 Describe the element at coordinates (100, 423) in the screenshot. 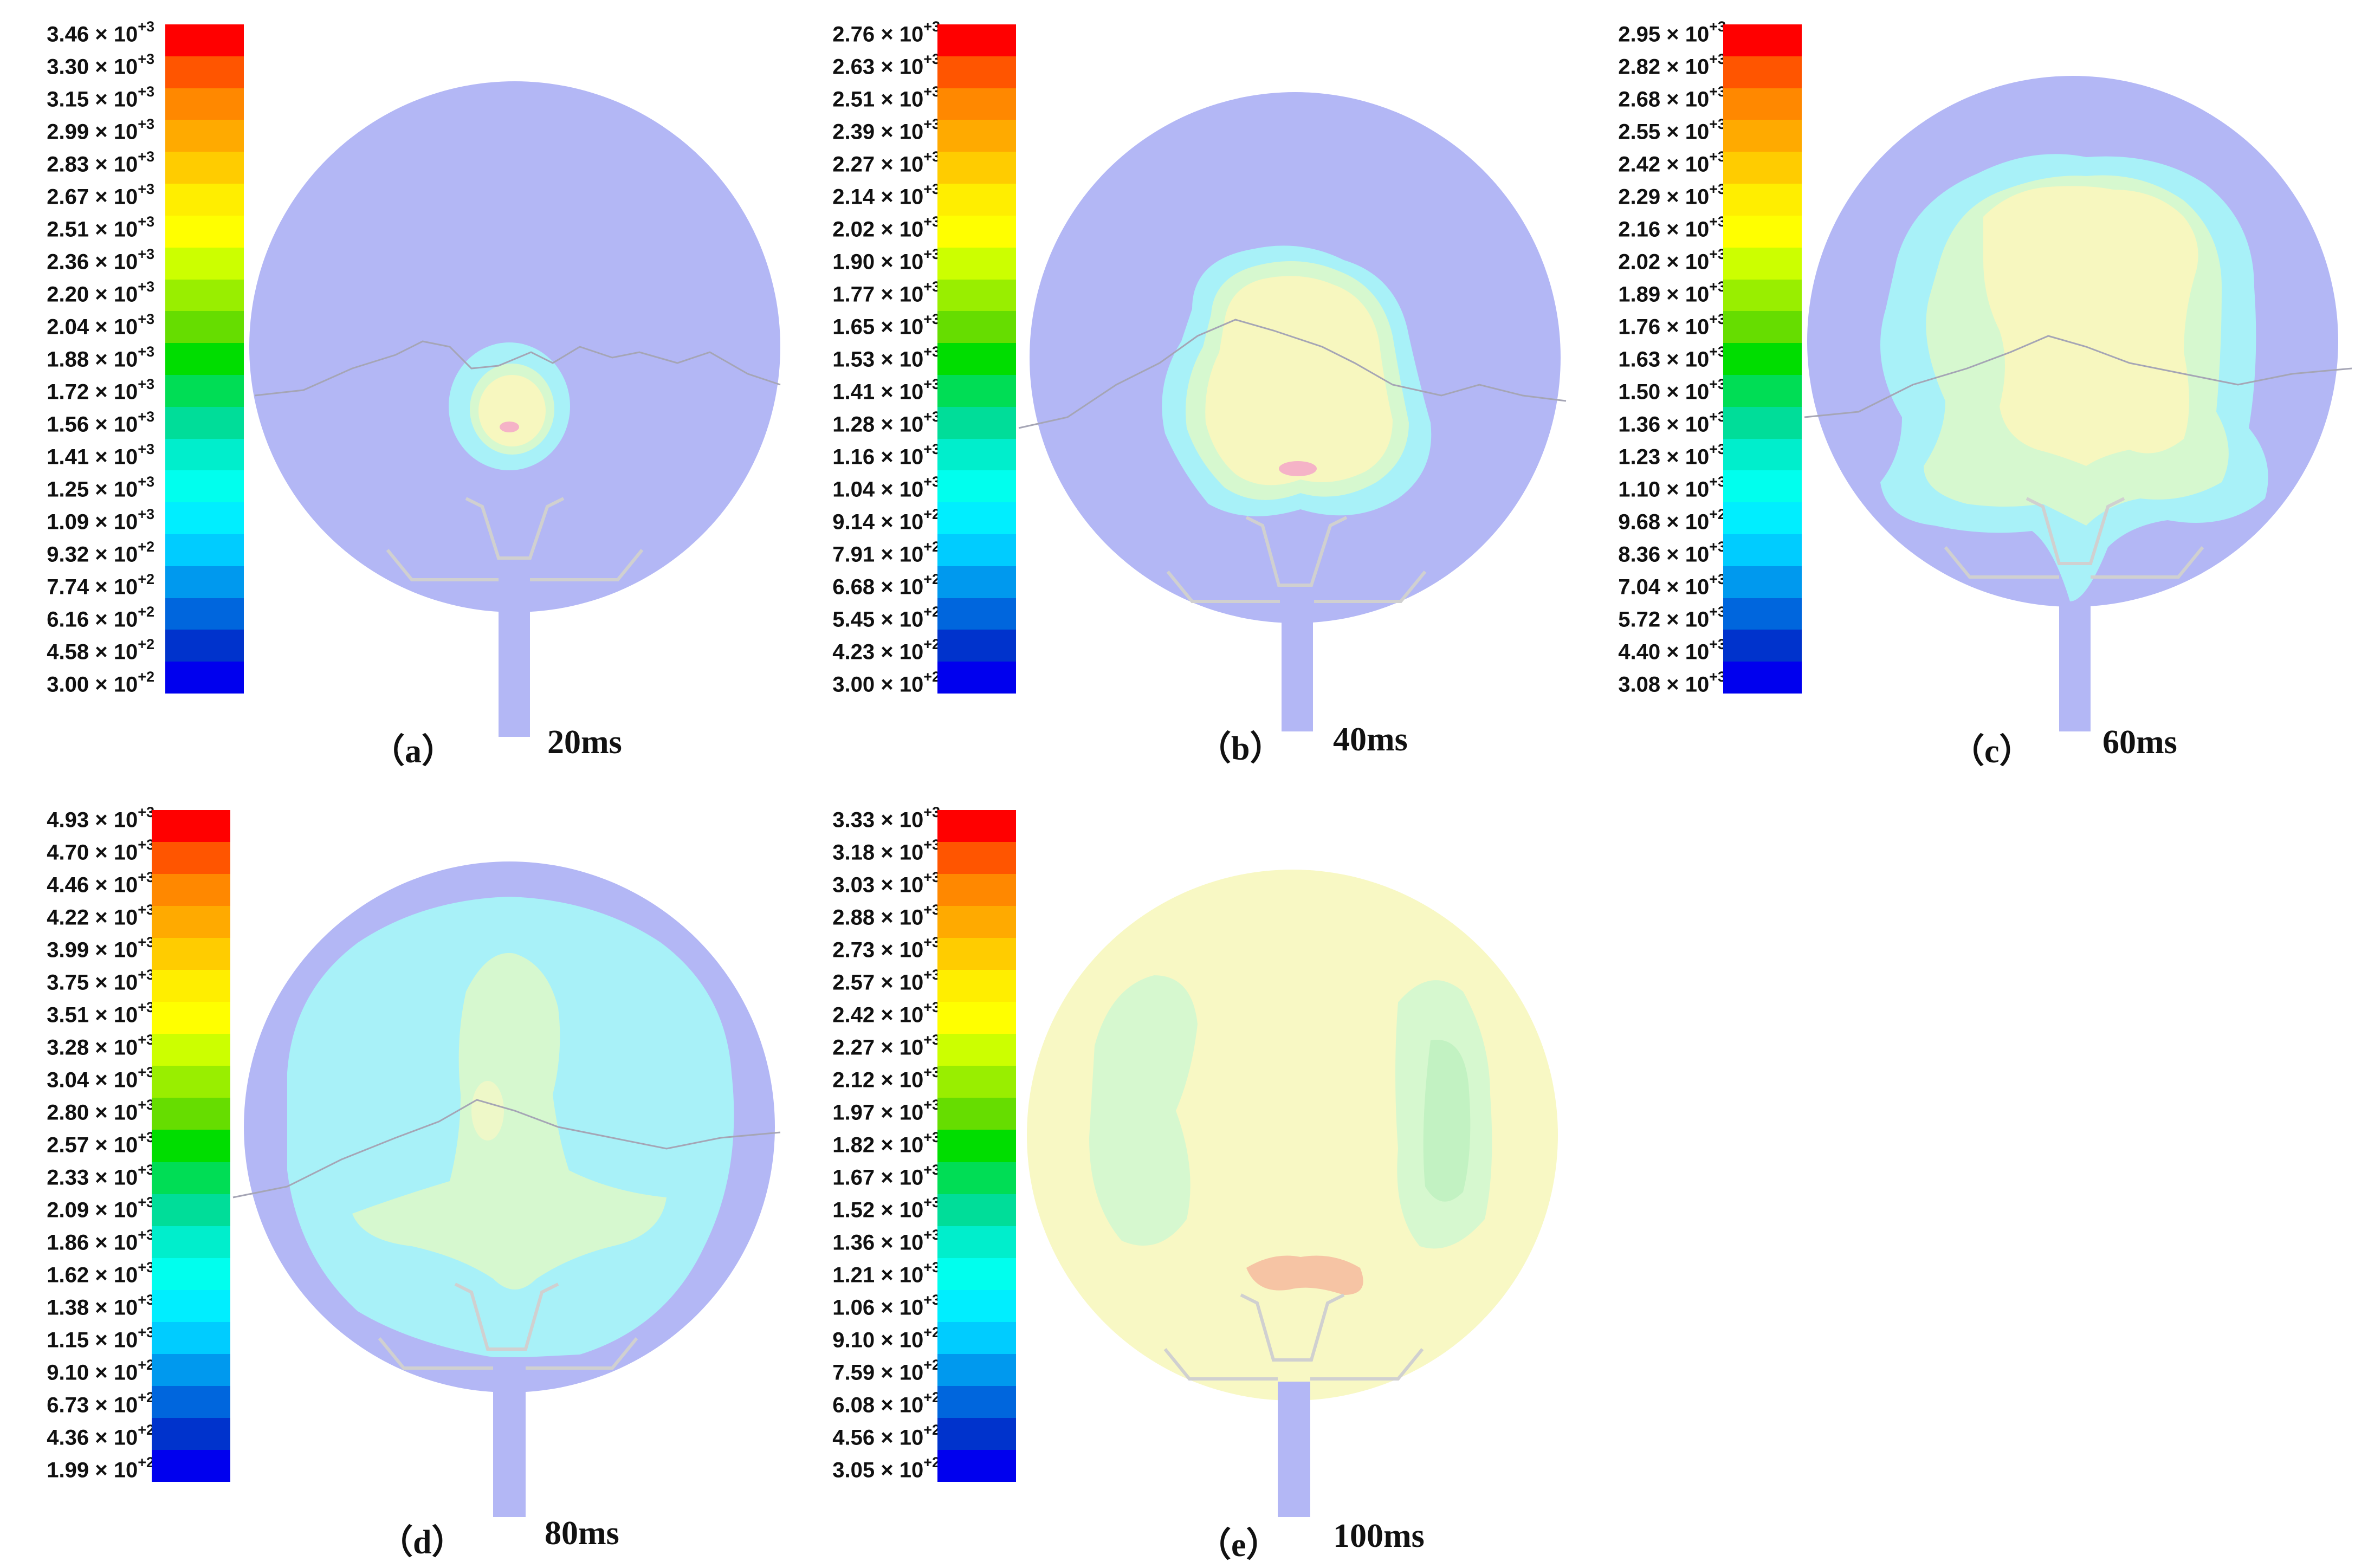

I see `colorbar-tick-label: 1.56 × 10+3` at that location.